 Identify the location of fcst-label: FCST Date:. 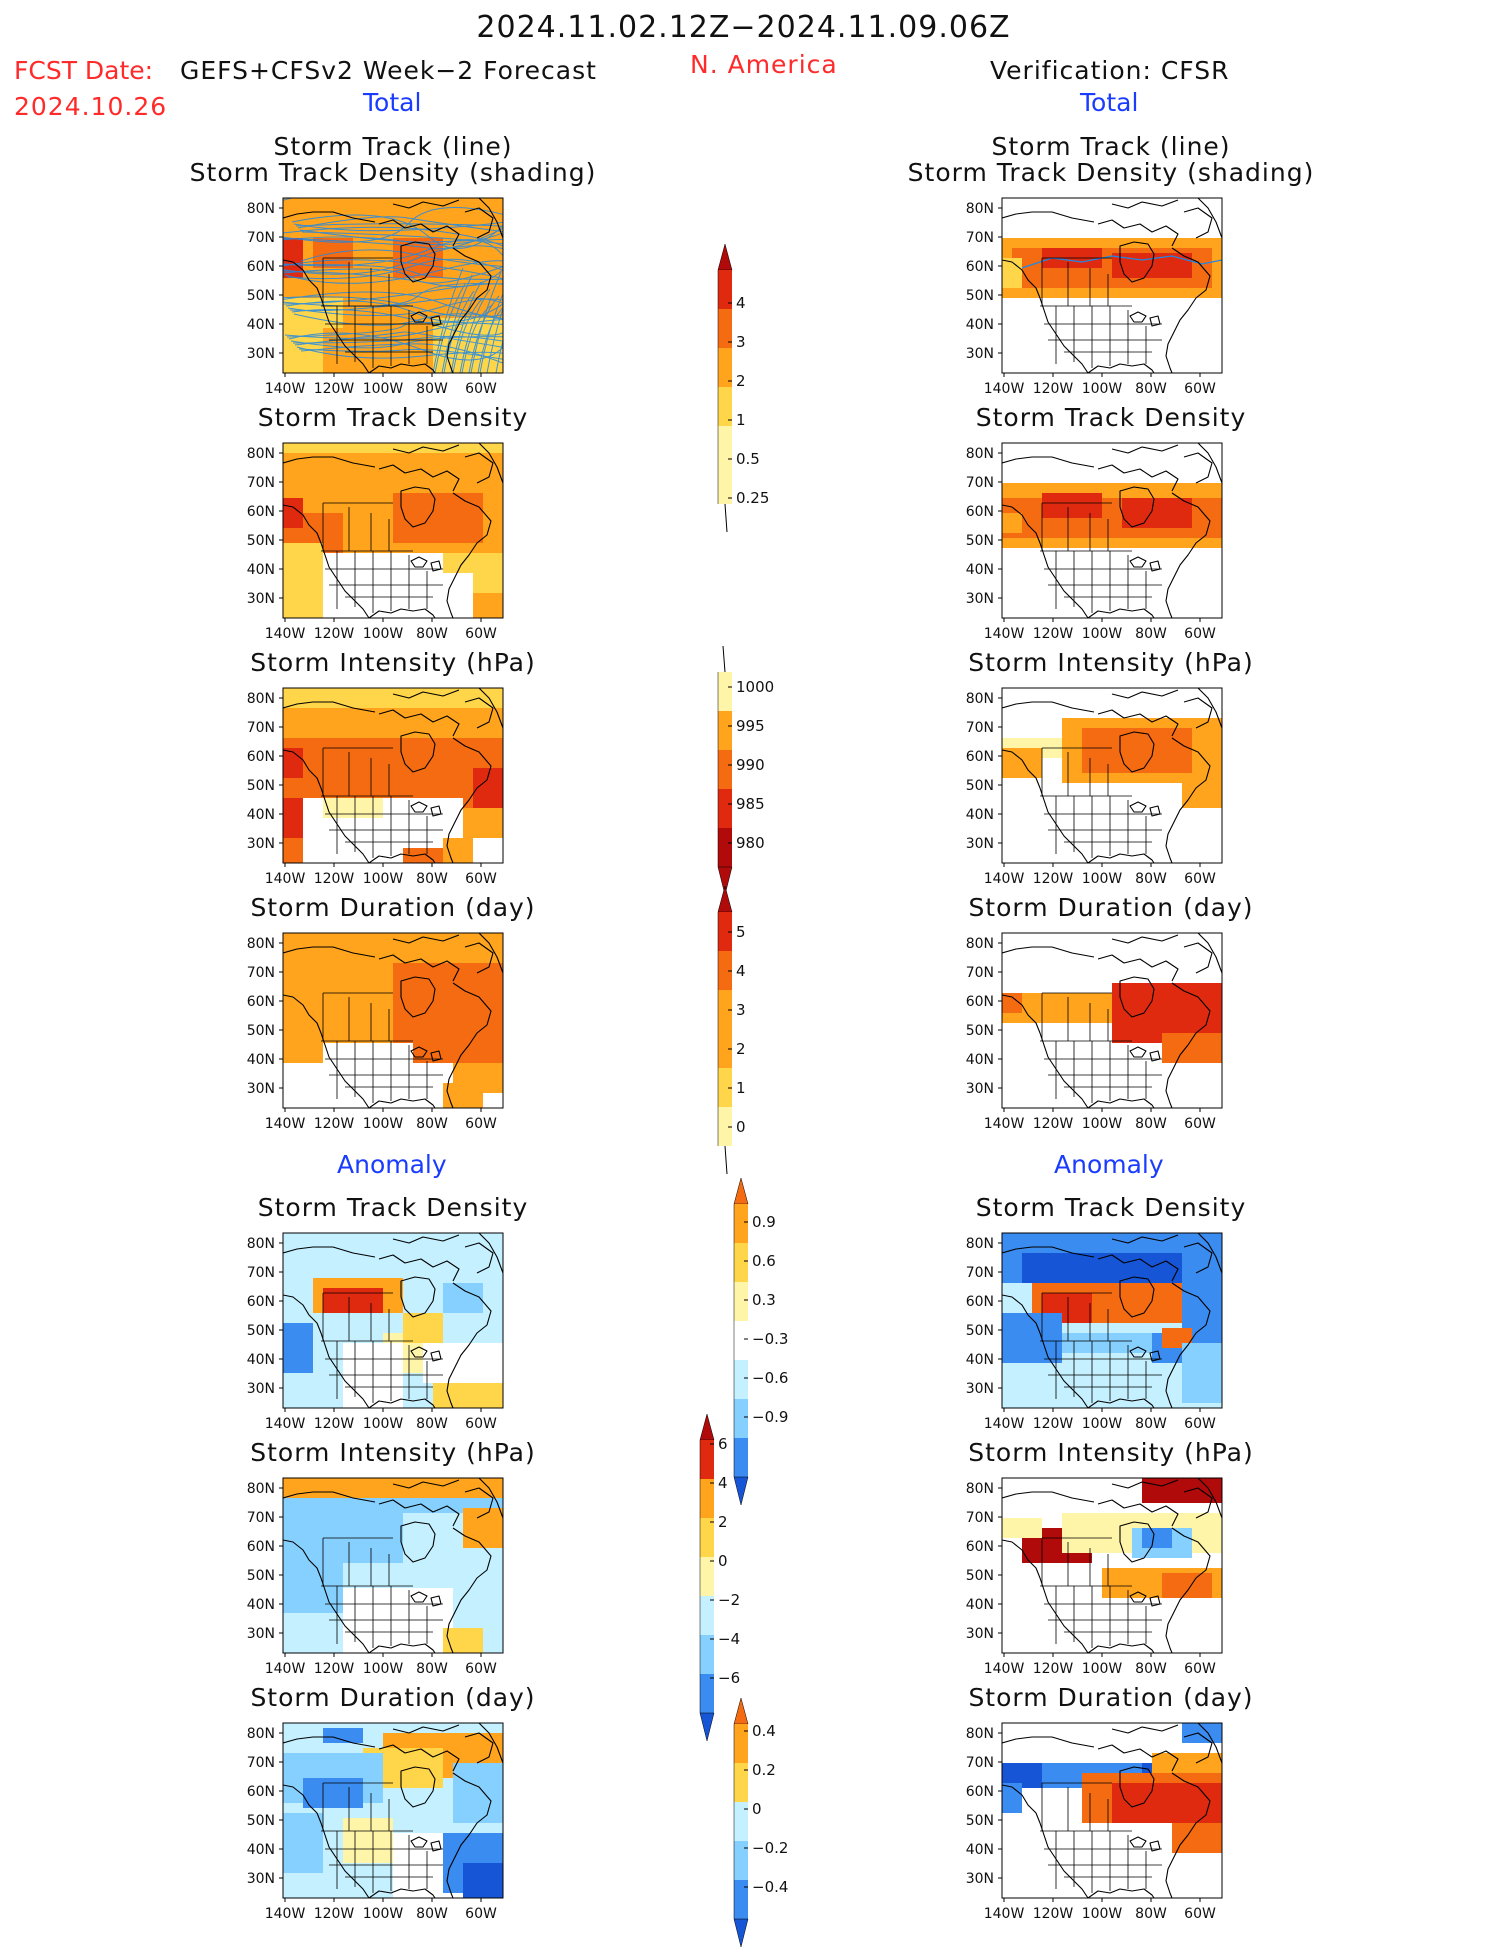
(84, 70).